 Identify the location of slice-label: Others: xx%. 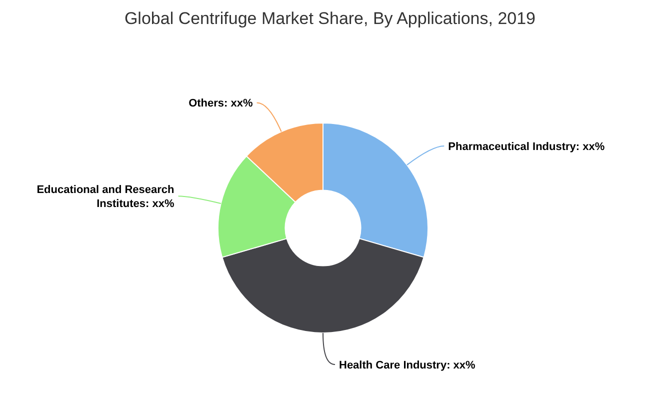
(220, 104).